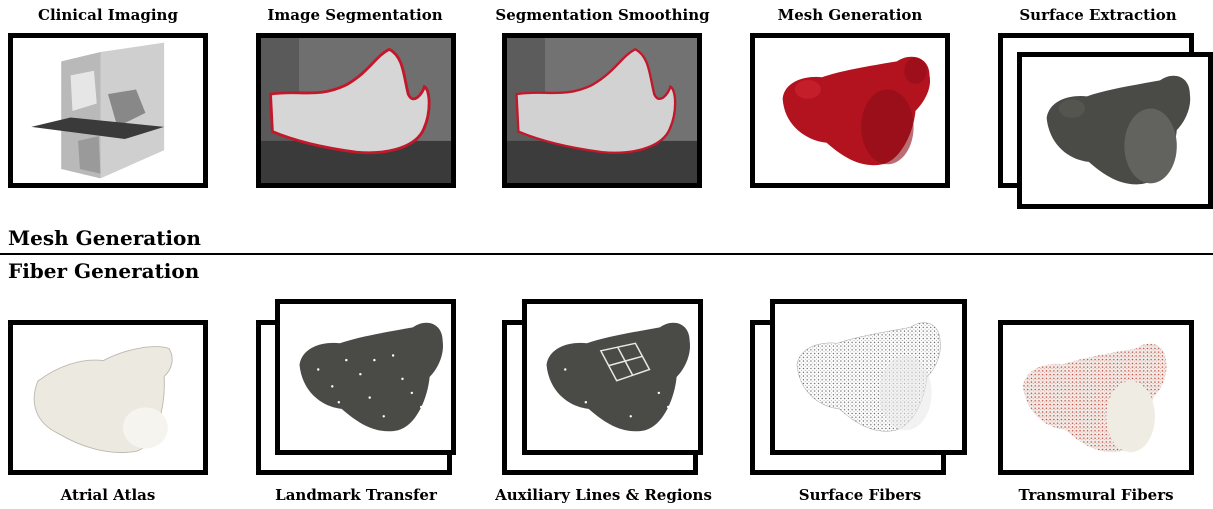  I want to click on segmented-ct-slice, so click(356, 110).